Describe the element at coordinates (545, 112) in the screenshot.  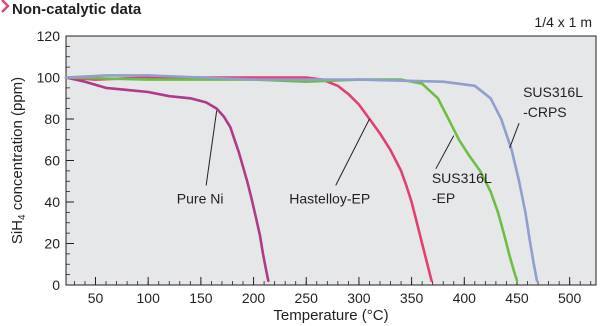
I see `series-label-line: -CRPS` at that location.